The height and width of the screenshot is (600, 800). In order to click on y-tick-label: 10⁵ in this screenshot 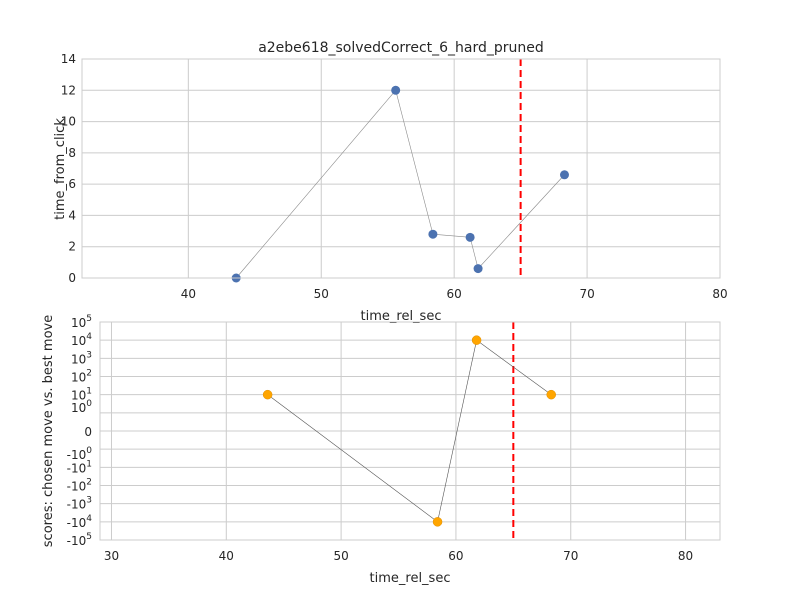, I will do `click(81, 322)`.